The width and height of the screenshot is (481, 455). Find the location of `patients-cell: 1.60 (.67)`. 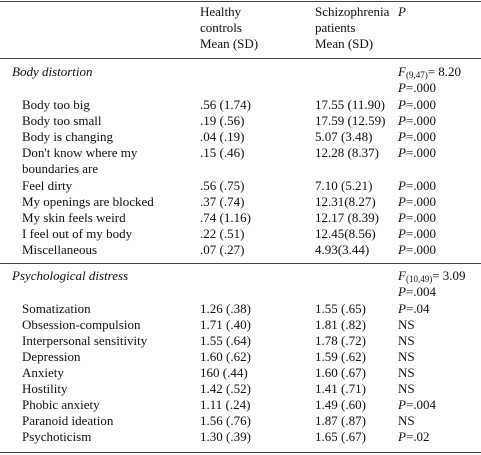

patients-cell: 1.60 (.67) is located at coordinates (340, 372).